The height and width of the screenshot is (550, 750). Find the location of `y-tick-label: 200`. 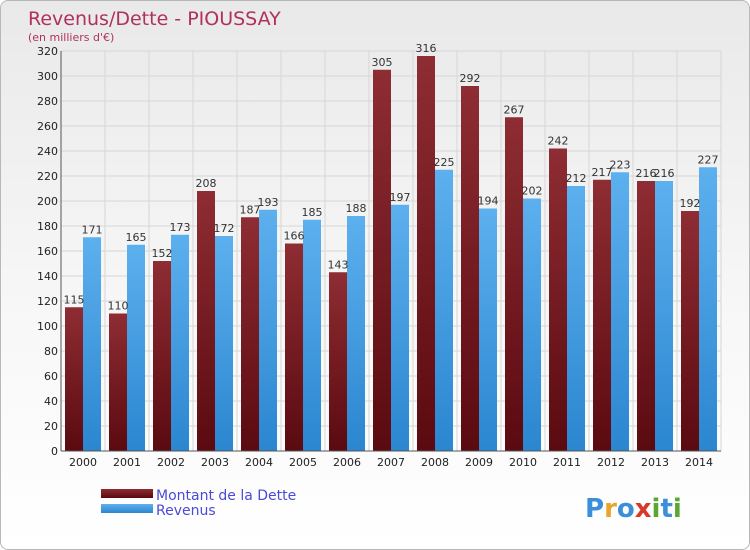

y-tick-label: 200 is located at coordinates (47, 201).